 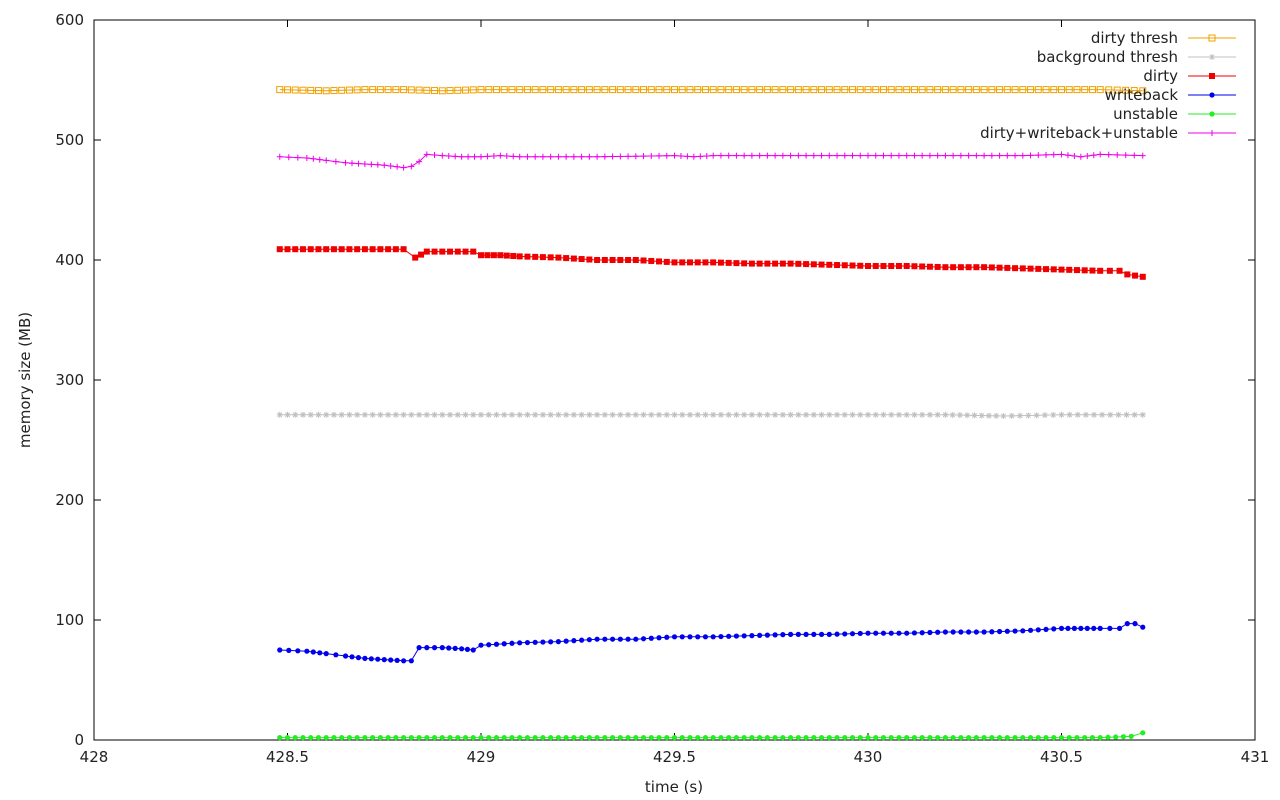 What do you see at coordinates (711, 90) in the screenshot?
I see `series-line-dirty-thresh` at bounding box center [711, 90].